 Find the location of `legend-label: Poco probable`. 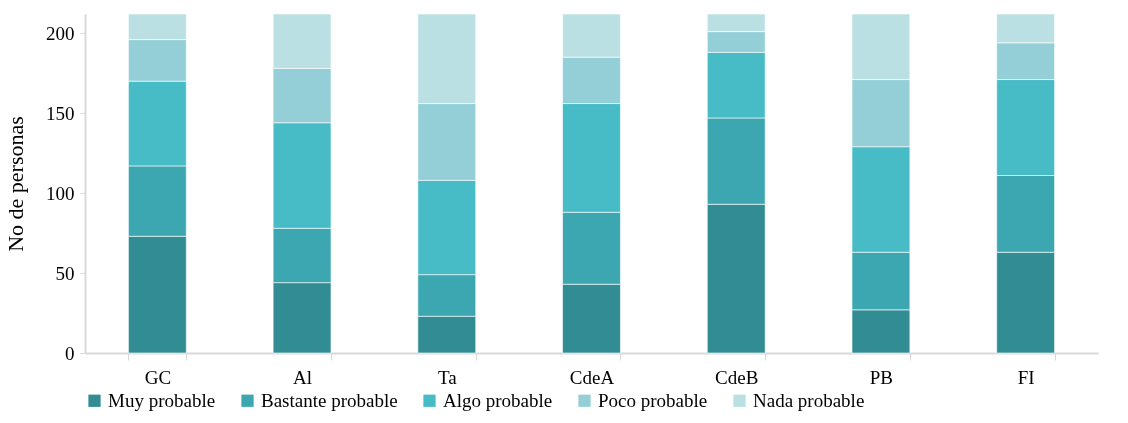

legend-label: Poco probable is located at coordinates (653, 400).